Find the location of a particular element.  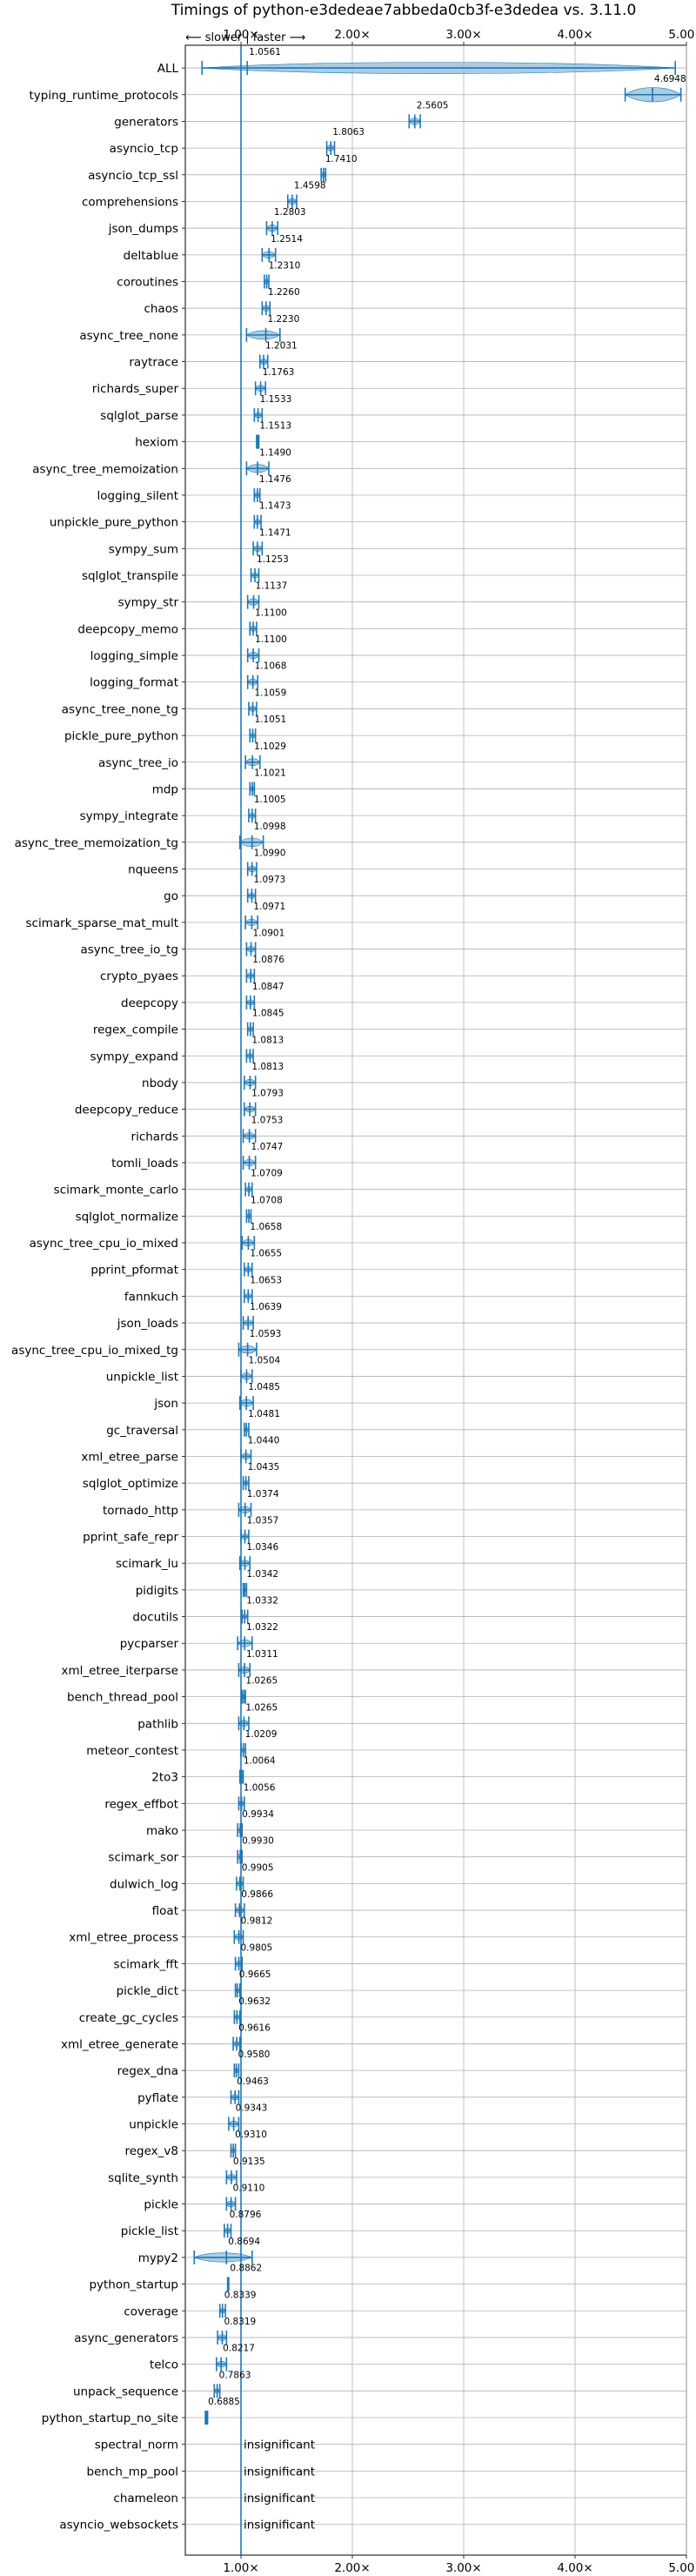

benchmark-name: unpickle is located at coordinates (153, 2125).